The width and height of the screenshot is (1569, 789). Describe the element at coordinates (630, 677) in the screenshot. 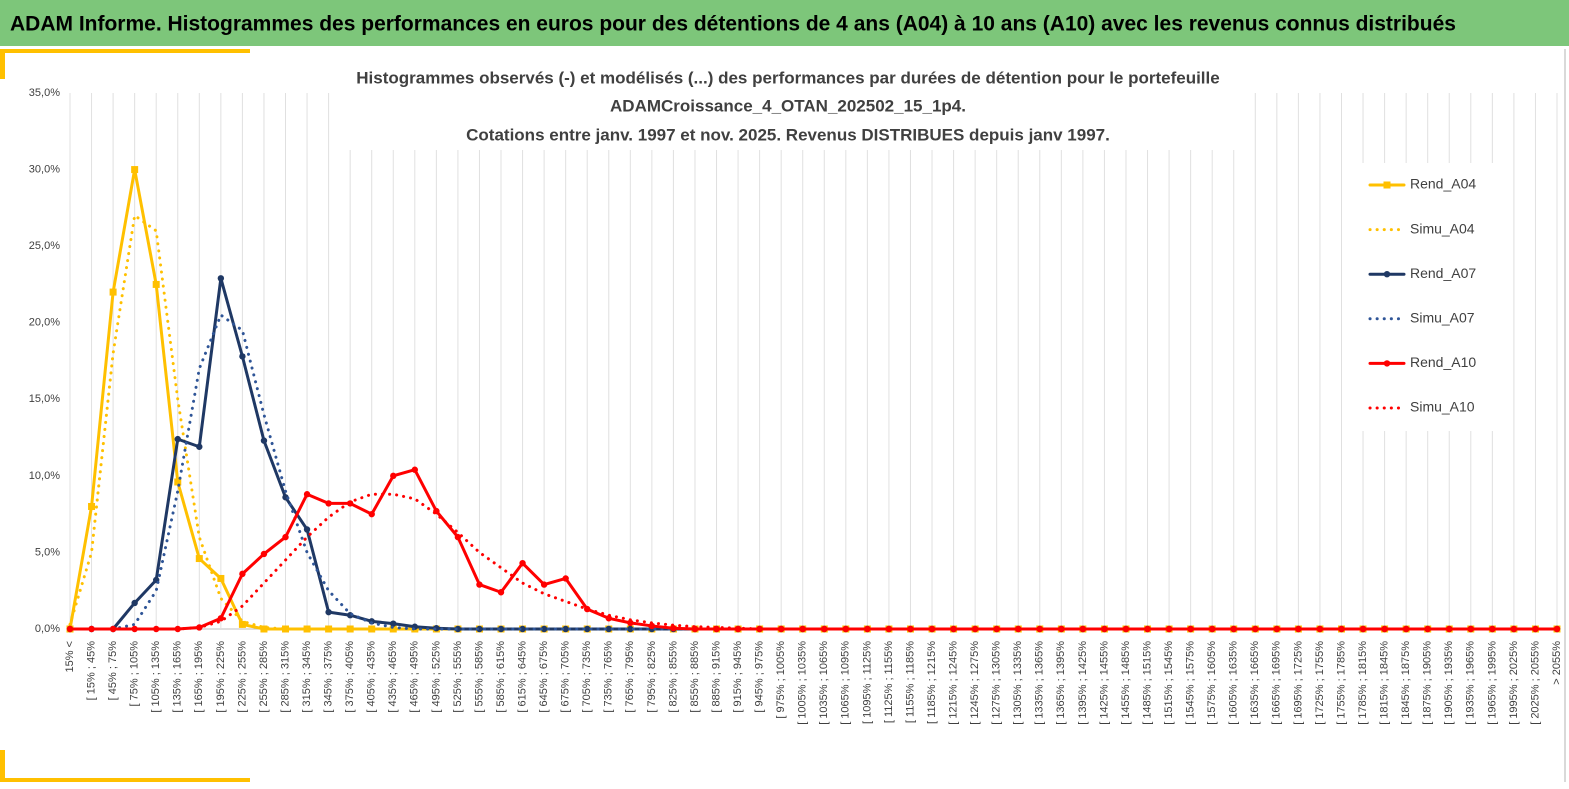

I see `x-tick-label: [ 765% ; 795%` at that location.